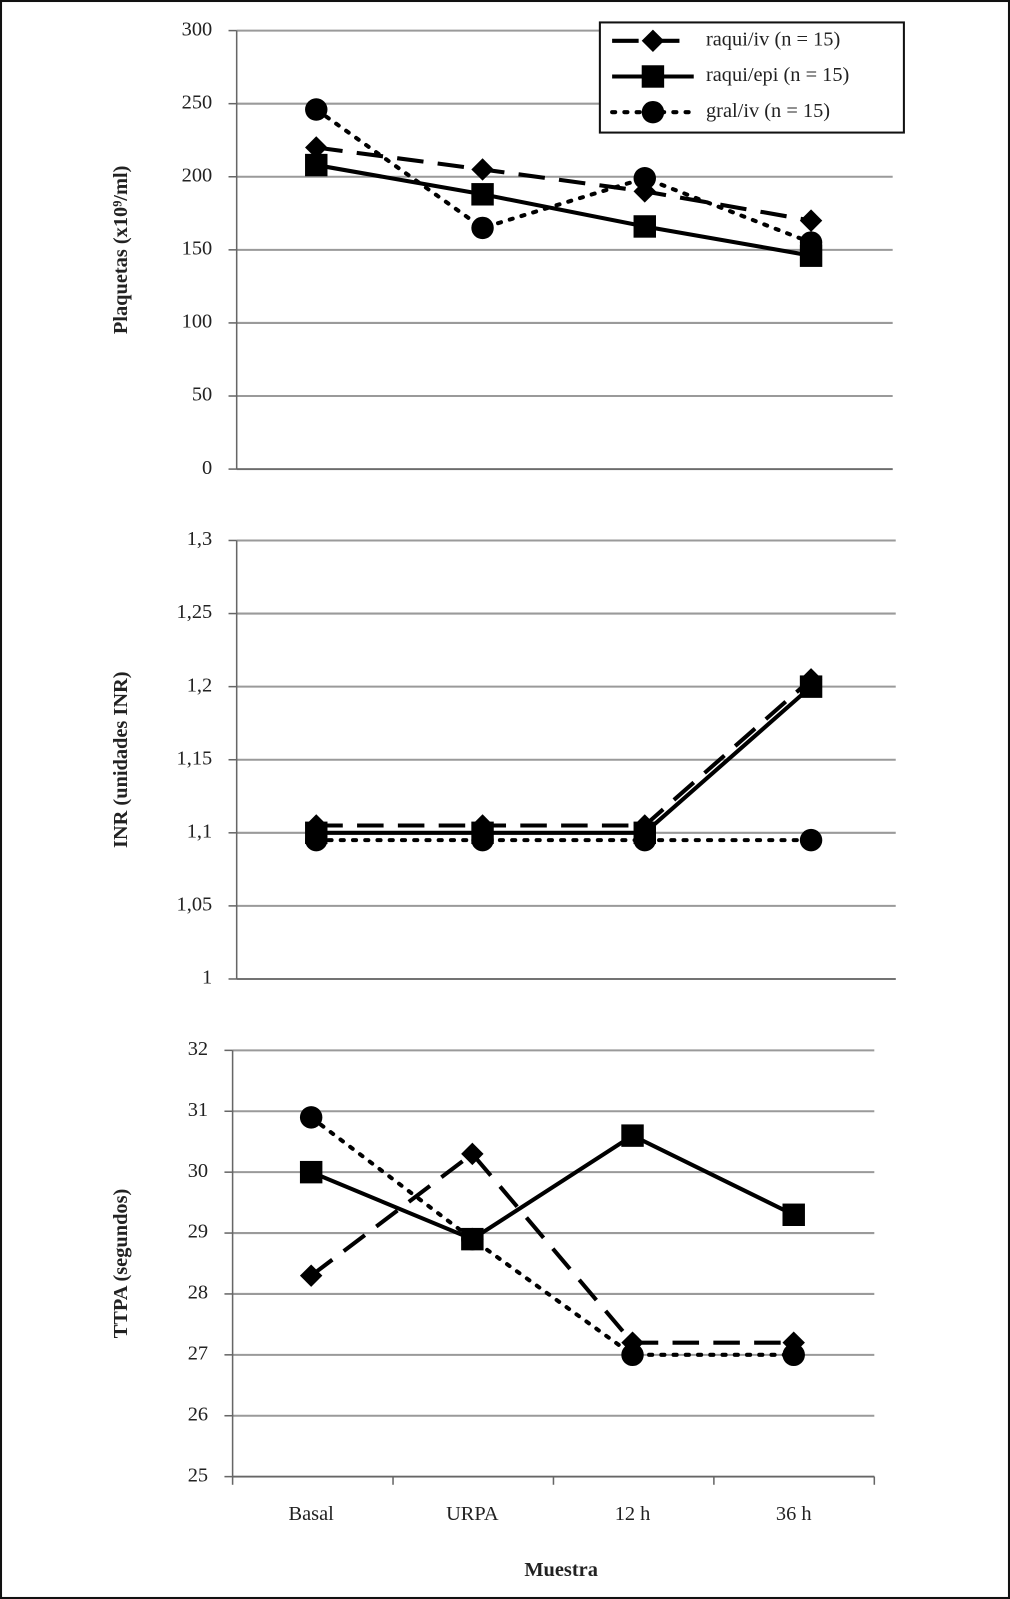 This screenshot has height=1599, width=1010. Describe the element at coordinates (472, 1514) in the screenshot. I see `x-tick-label: URPA` at that location.